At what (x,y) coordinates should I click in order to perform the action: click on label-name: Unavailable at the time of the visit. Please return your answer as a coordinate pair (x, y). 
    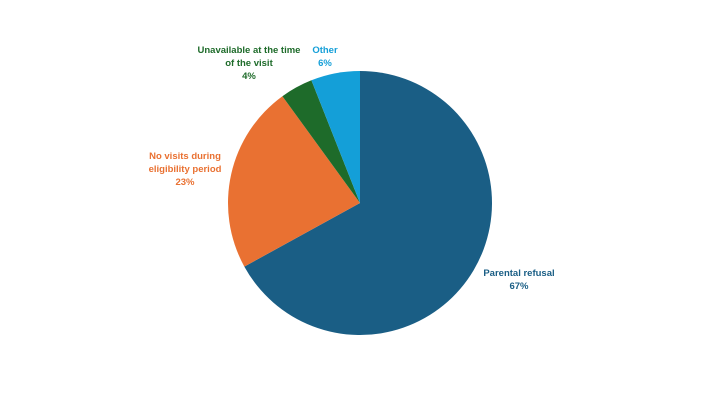
    Looking at the image, I should click on (249, 57).